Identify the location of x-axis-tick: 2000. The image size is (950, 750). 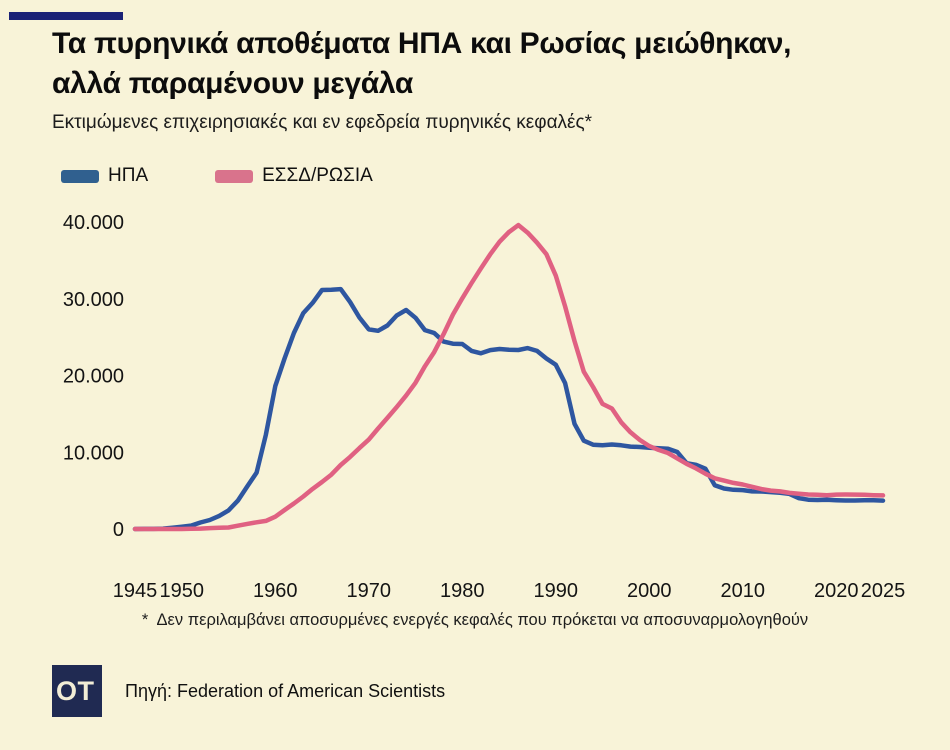
(649, 591).